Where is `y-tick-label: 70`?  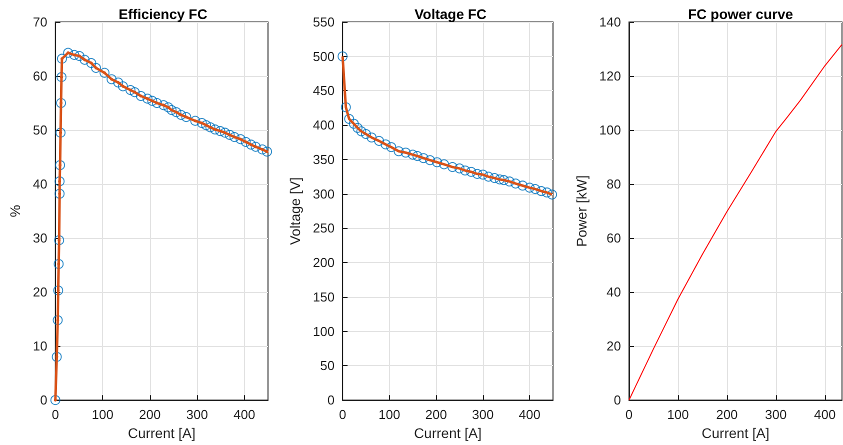 y-tick-label: 70 is located at coordinates (40, 22).